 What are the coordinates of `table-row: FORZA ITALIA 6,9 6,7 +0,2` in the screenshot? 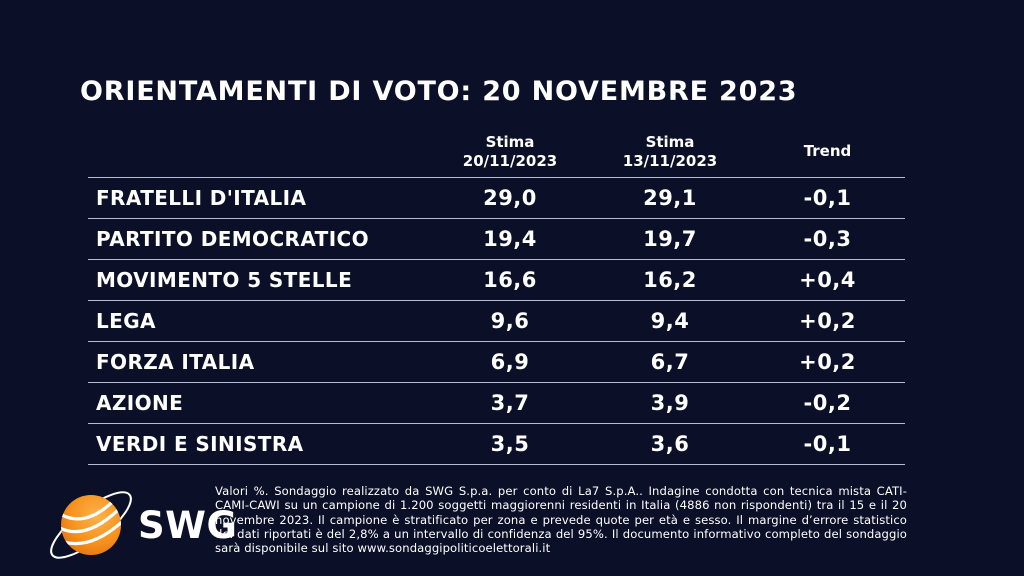 It's located at (496, 362).